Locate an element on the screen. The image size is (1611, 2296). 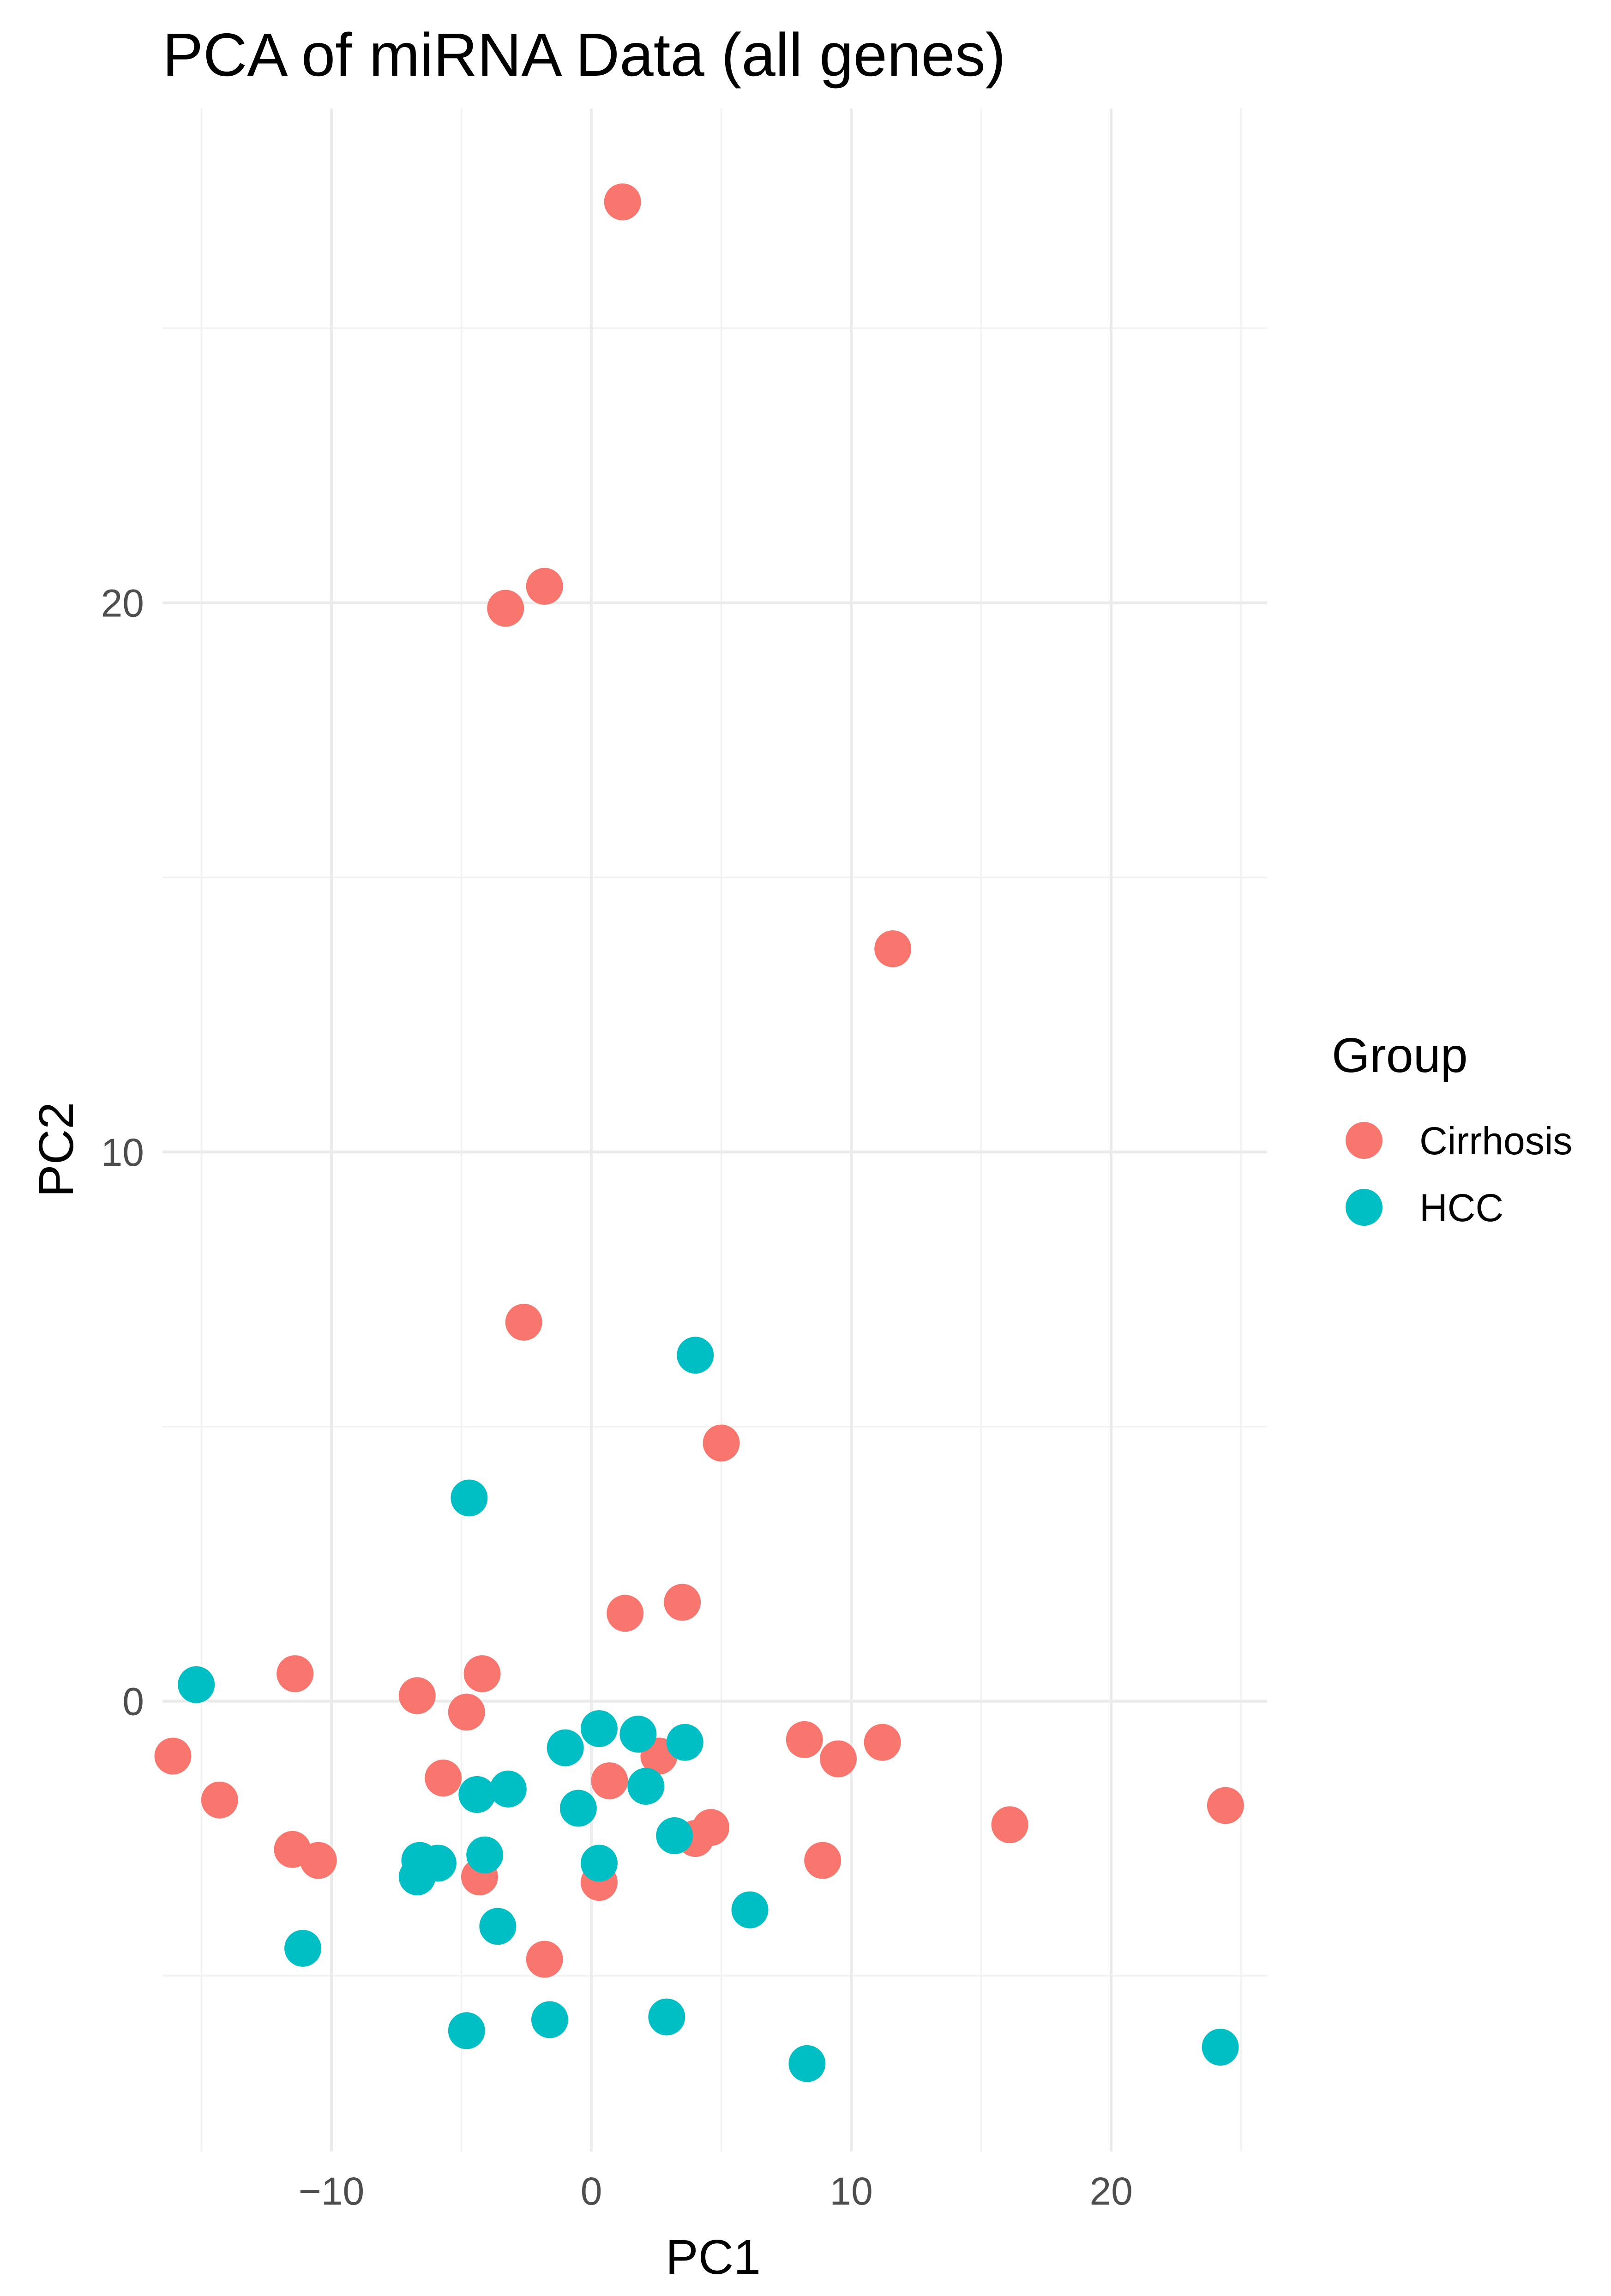
legend-title: Group is located at coordinates (1400, 1055).